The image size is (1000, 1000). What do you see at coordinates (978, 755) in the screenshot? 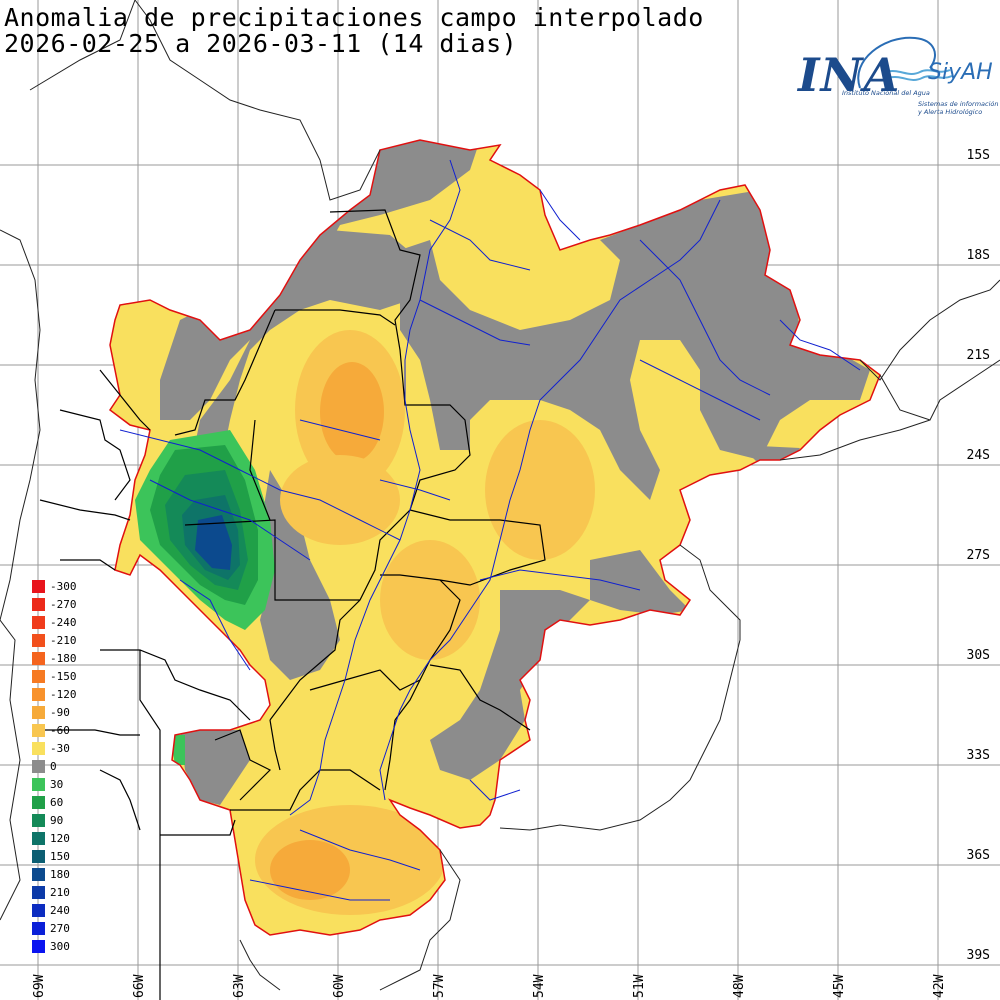
I see `latitude-label: 33S` at bounding box center [978, 755].